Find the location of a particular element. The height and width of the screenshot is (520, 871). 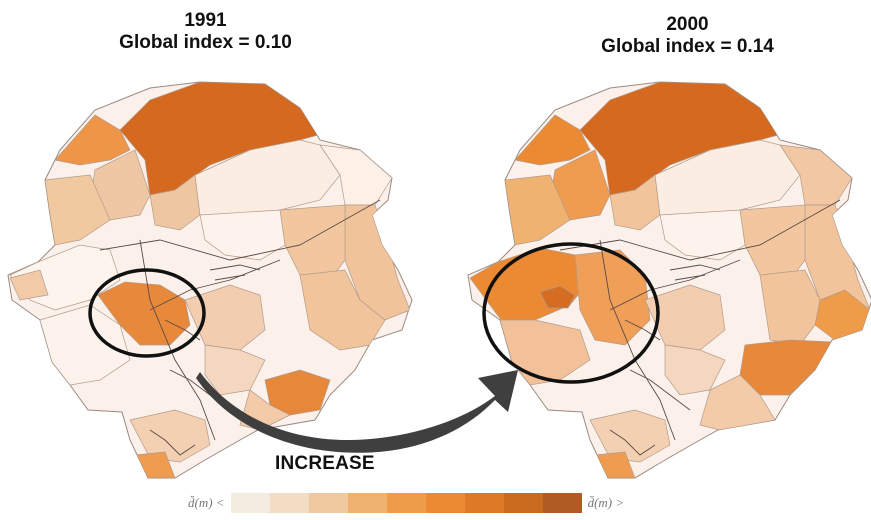

global-index-label: Global index = 0.14 is located at coordinates (687, 46).